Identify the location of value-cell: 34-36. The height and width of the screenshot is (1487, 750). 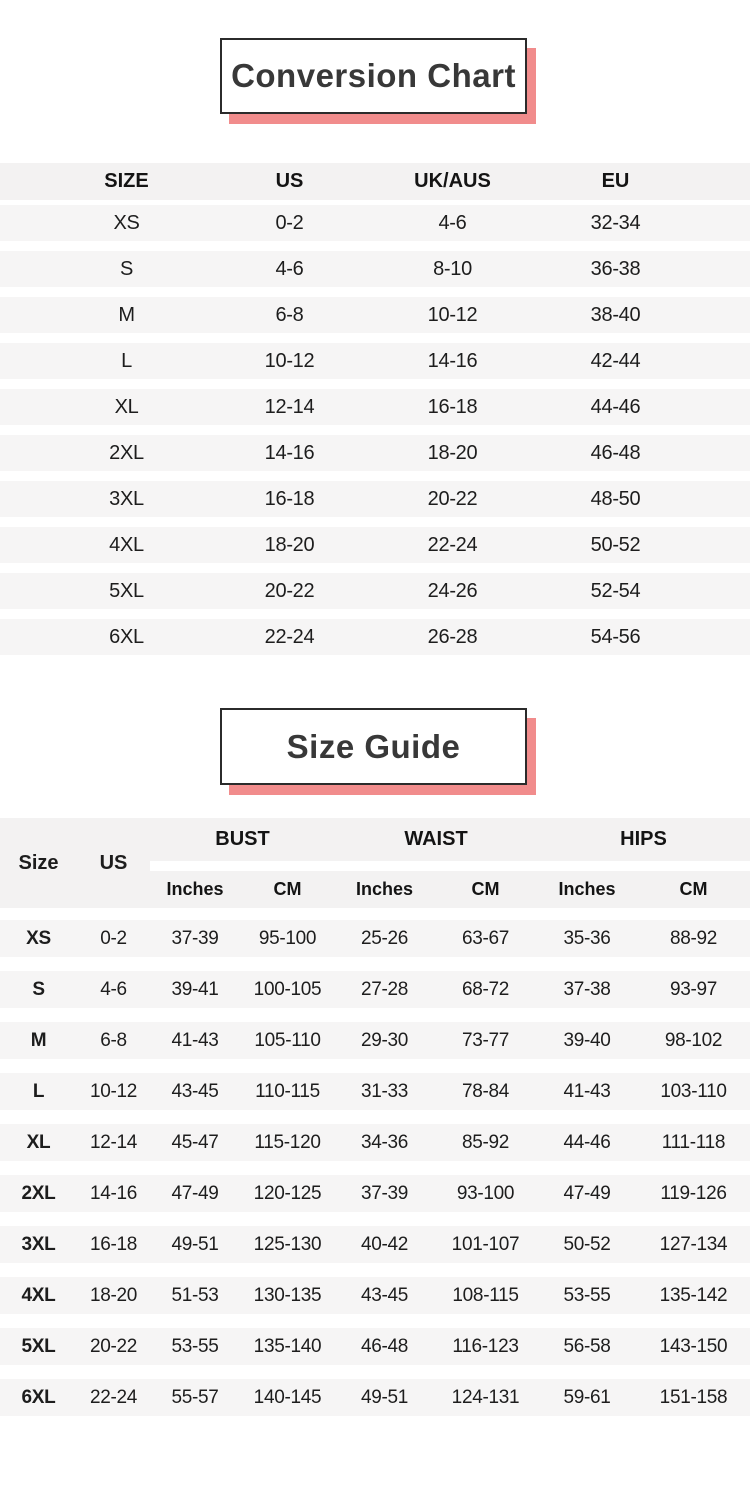
(384, 1142).